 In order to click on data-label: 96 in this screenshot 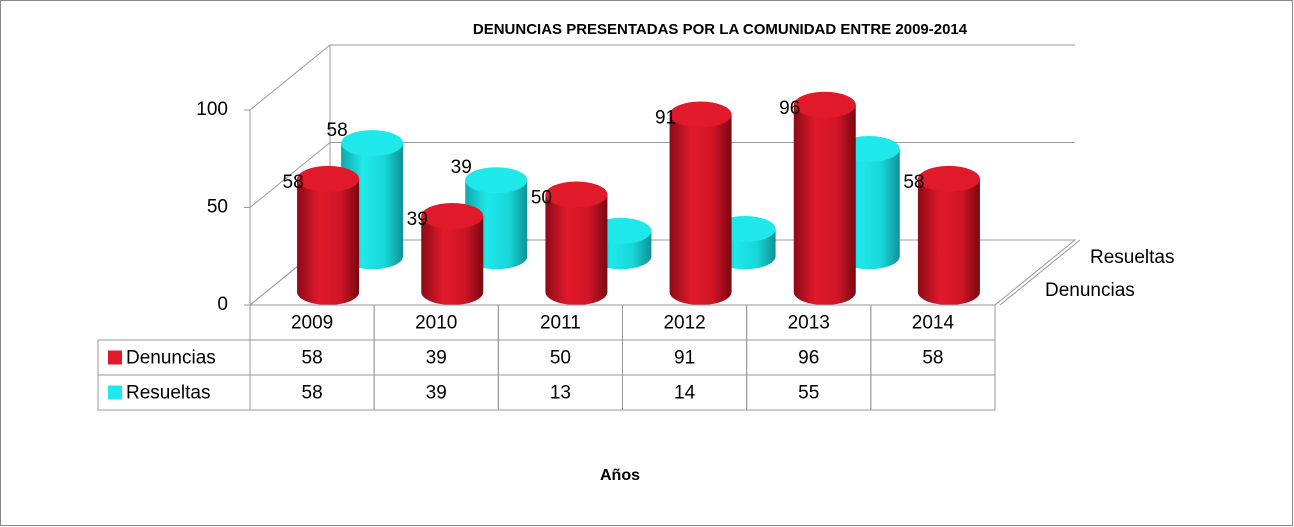, I will do `click(789, 108)`.